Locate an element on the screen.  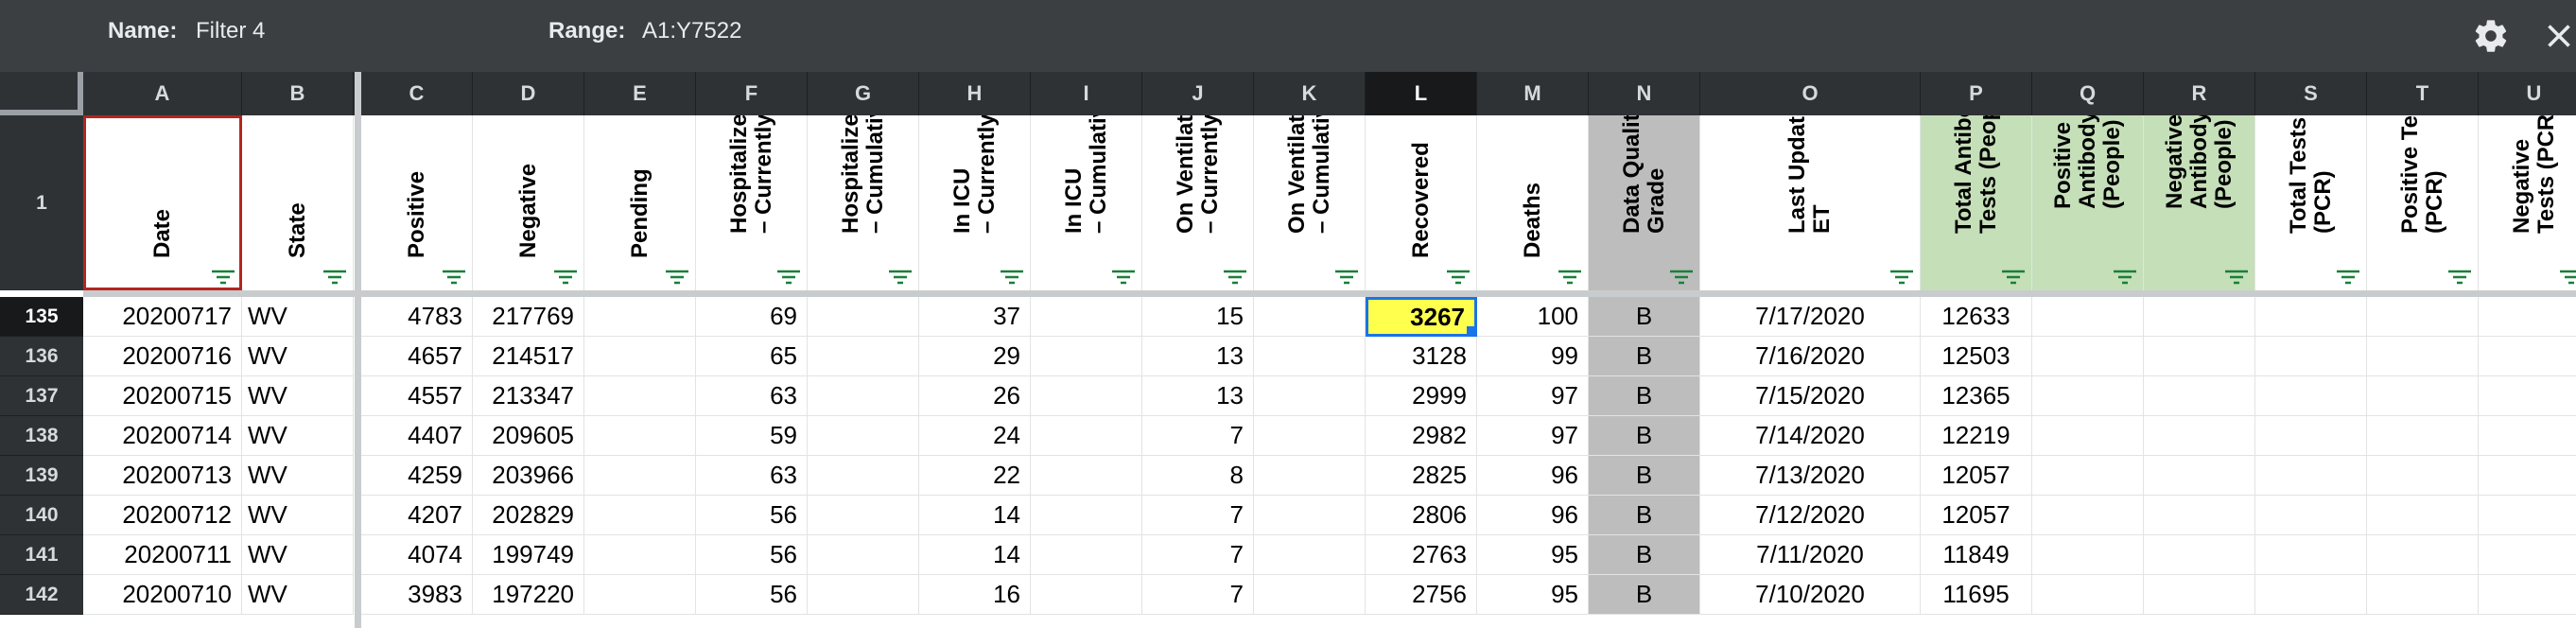
column-header-O: O is located at coordinates (1810, 93).